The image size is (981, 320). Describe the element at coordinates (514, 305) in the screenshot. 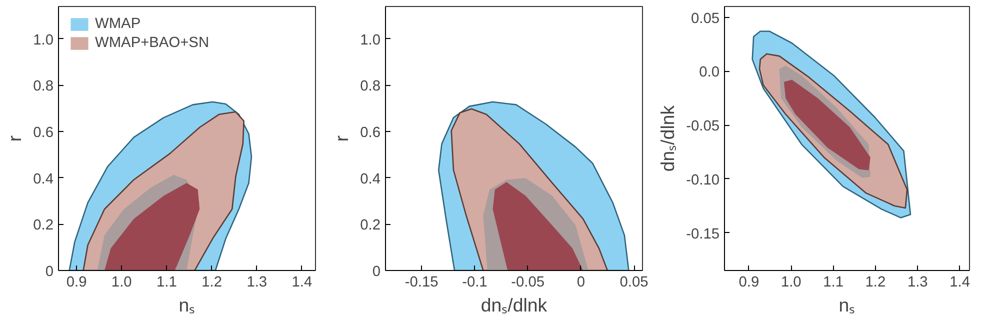

I see `x-axis-title: dnₛ/dlnk` at that location.